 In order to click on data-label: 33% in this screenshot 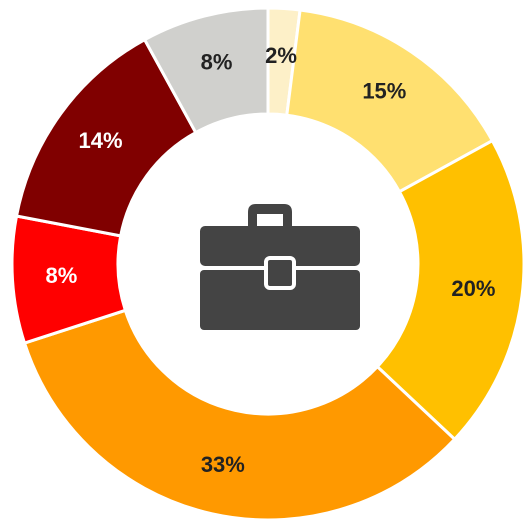, I will do `click(223, 464)`.